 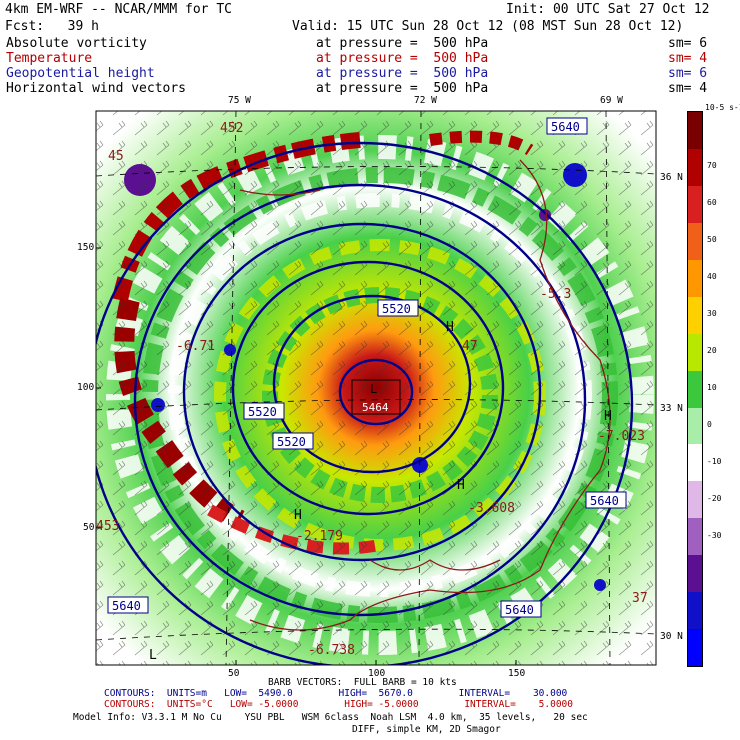 I want to click on colorbar-label: 40, so click(x=712, y=277).